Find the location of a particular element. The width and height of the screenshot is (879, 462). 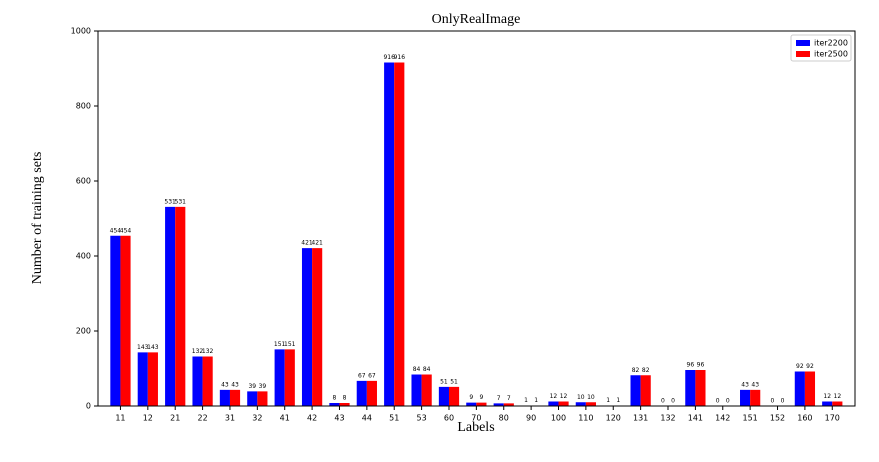

x-axis-label: Labels is located at coordinates (475, 427).